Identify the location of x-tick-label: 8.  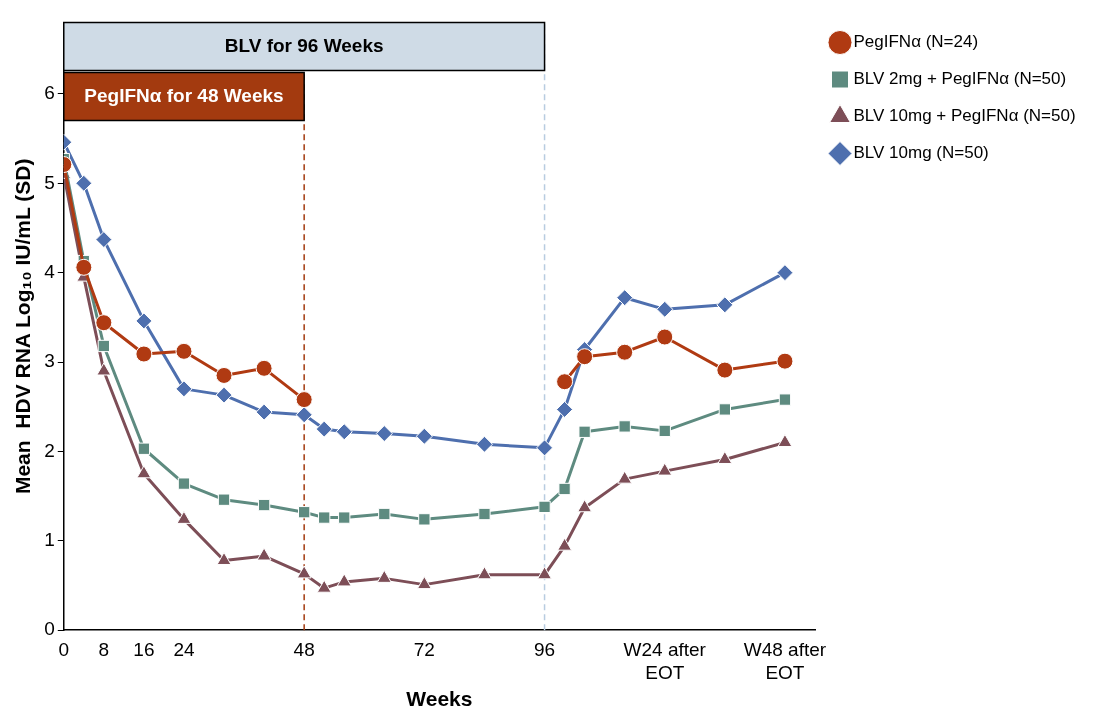
(104, 649).